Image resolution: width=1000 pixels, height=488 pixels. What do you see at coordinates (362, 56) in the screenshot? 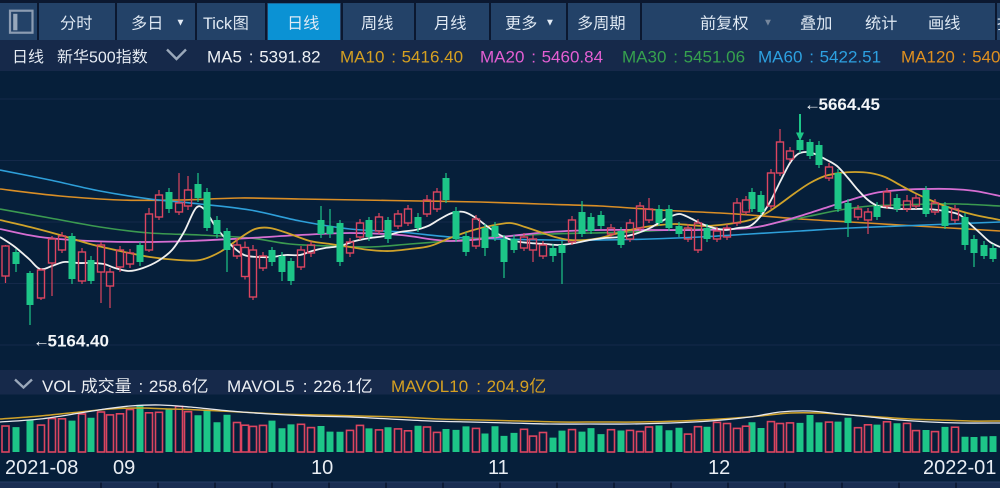
I see `svg-text: MA10` at bounding box center [362, 56].